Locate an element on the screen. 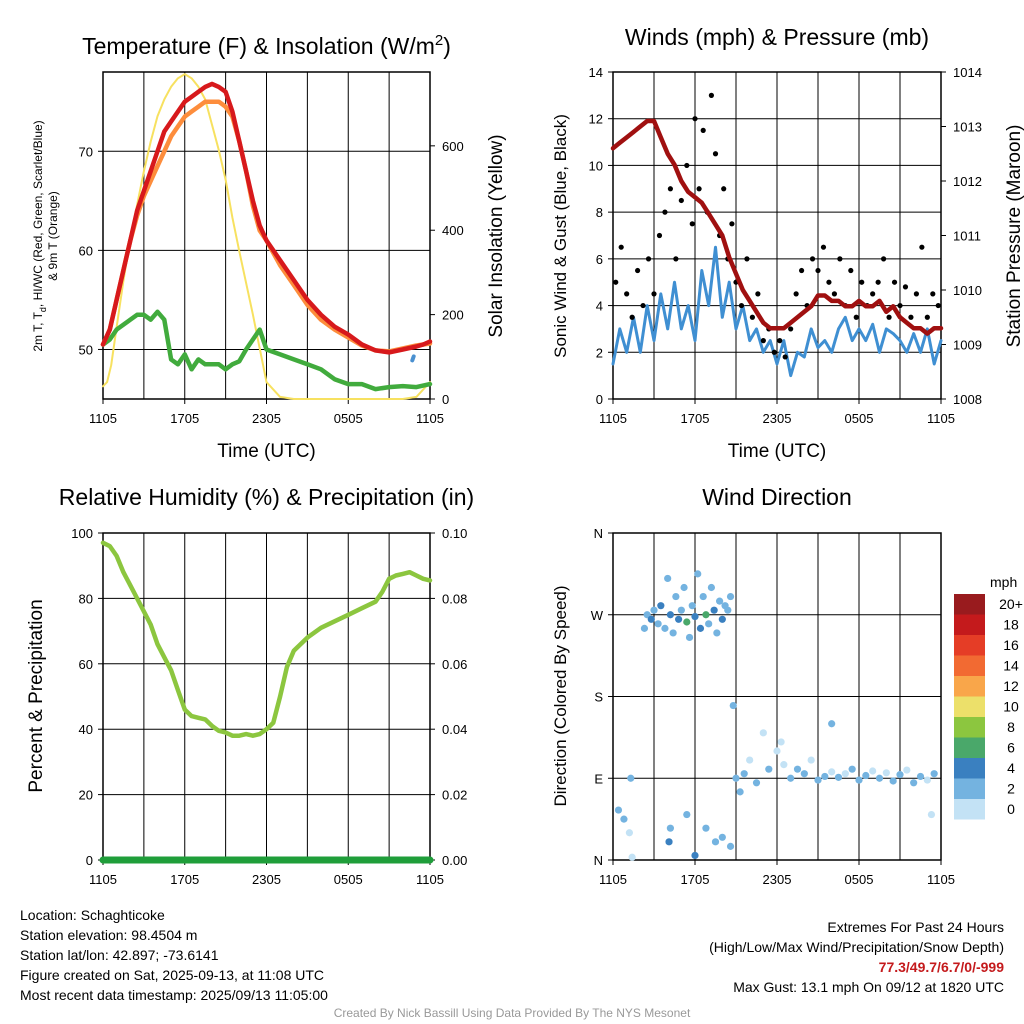 The width and height of the screenshot is (1024, 1024). y2-tick-label: 1013 is located at coordinates (967, 127).